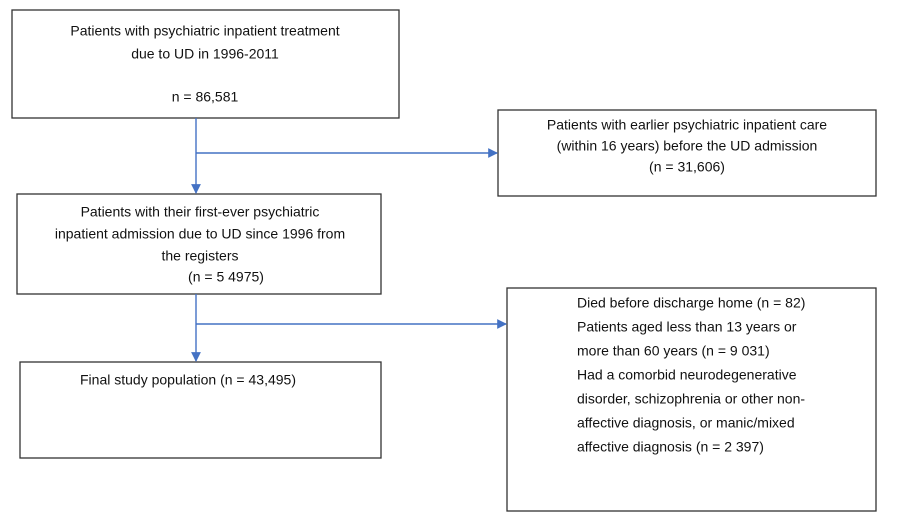 The image size is (904, 512). What do you see at coordinates (199, 256) in the screenshot?
I see `node-text: the registers` at bounding box center [199, 256].